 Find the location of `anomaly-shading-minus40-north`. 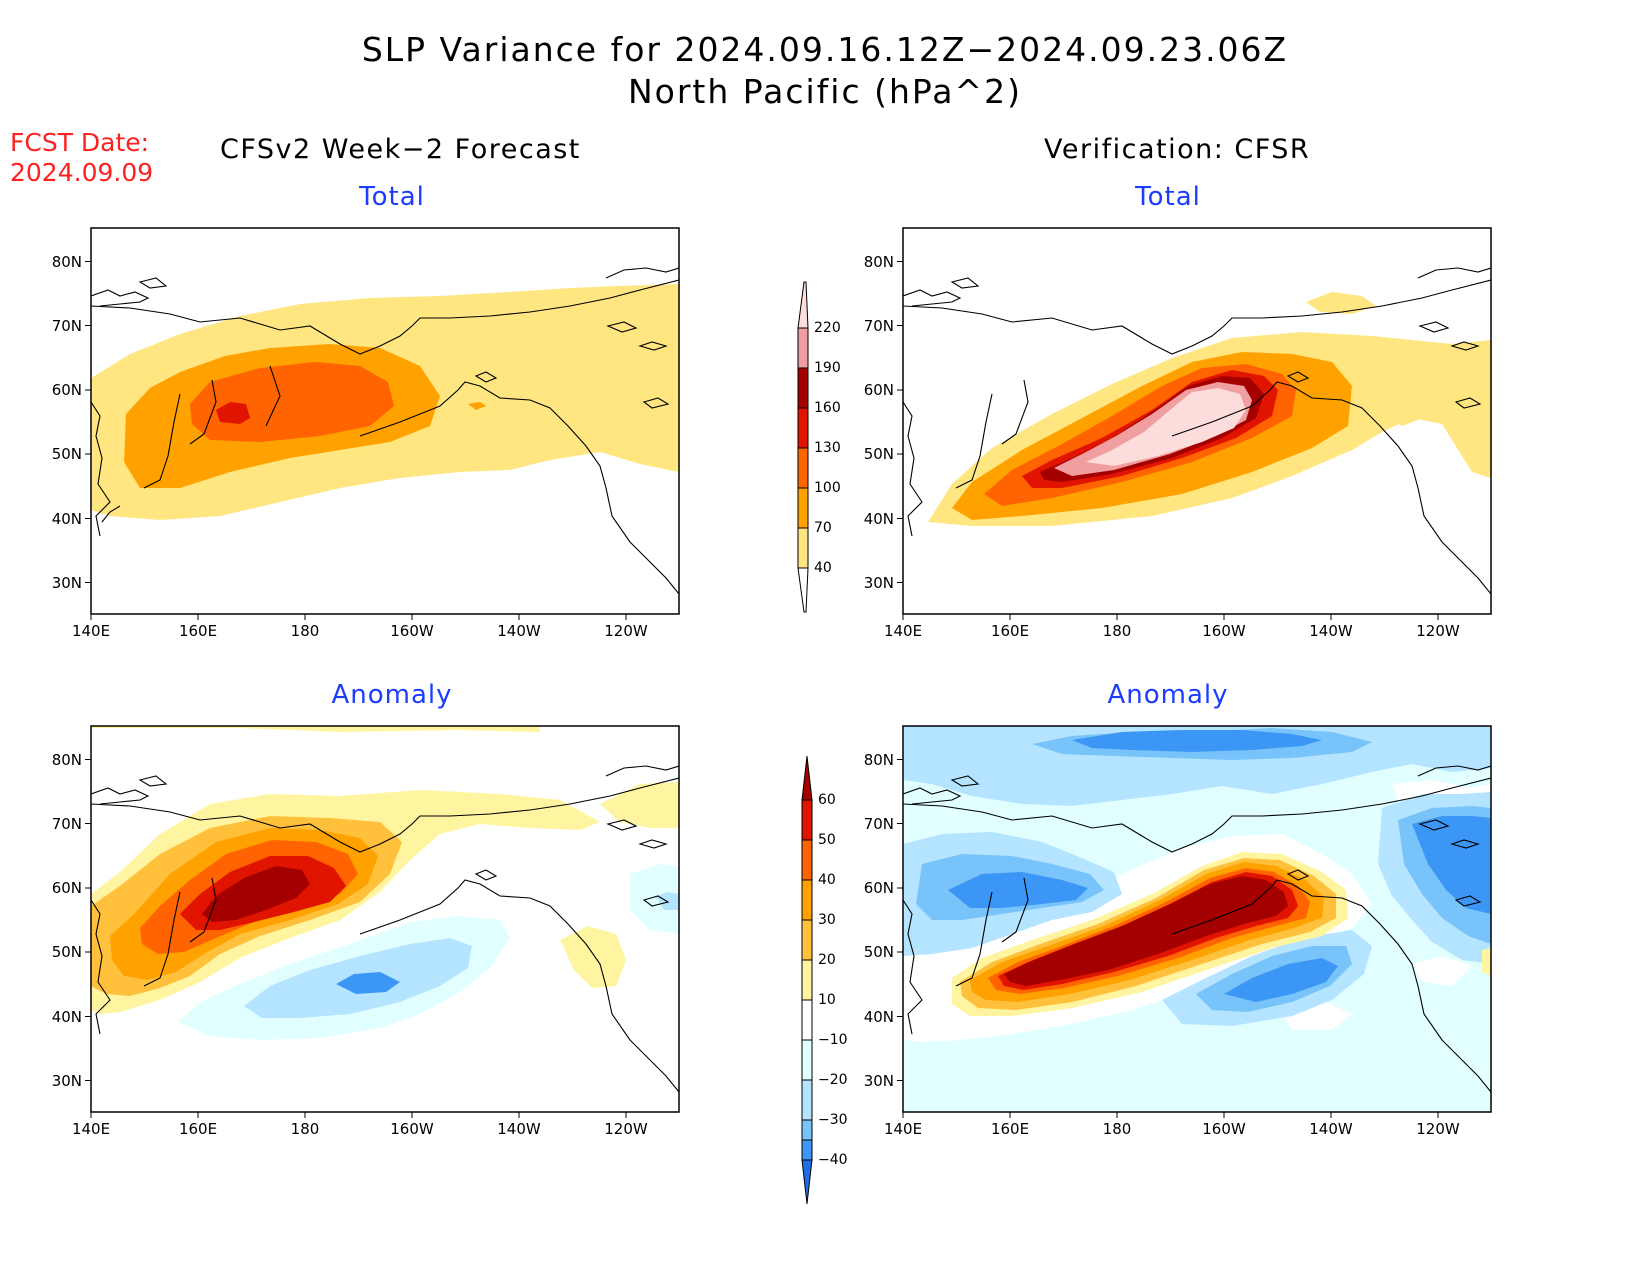

anomaly-shading-minus40-north is located at coordinates (1197, 741).